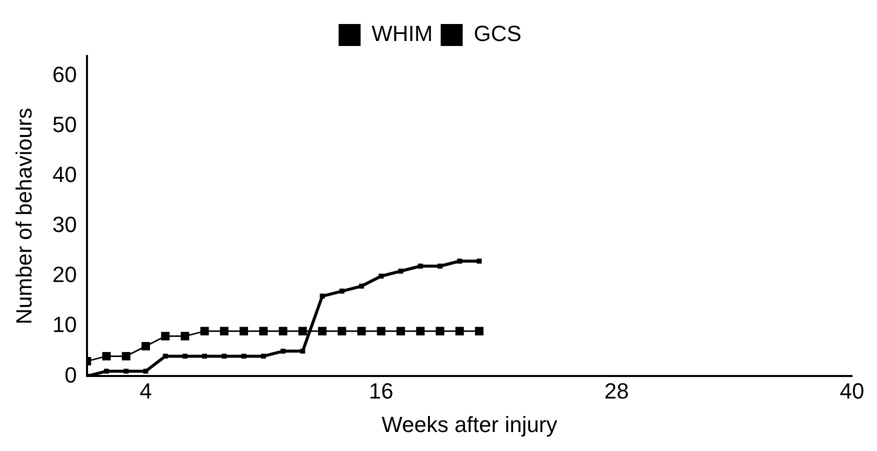  I want to click on x-tick-label: 40, so click(852, 391).